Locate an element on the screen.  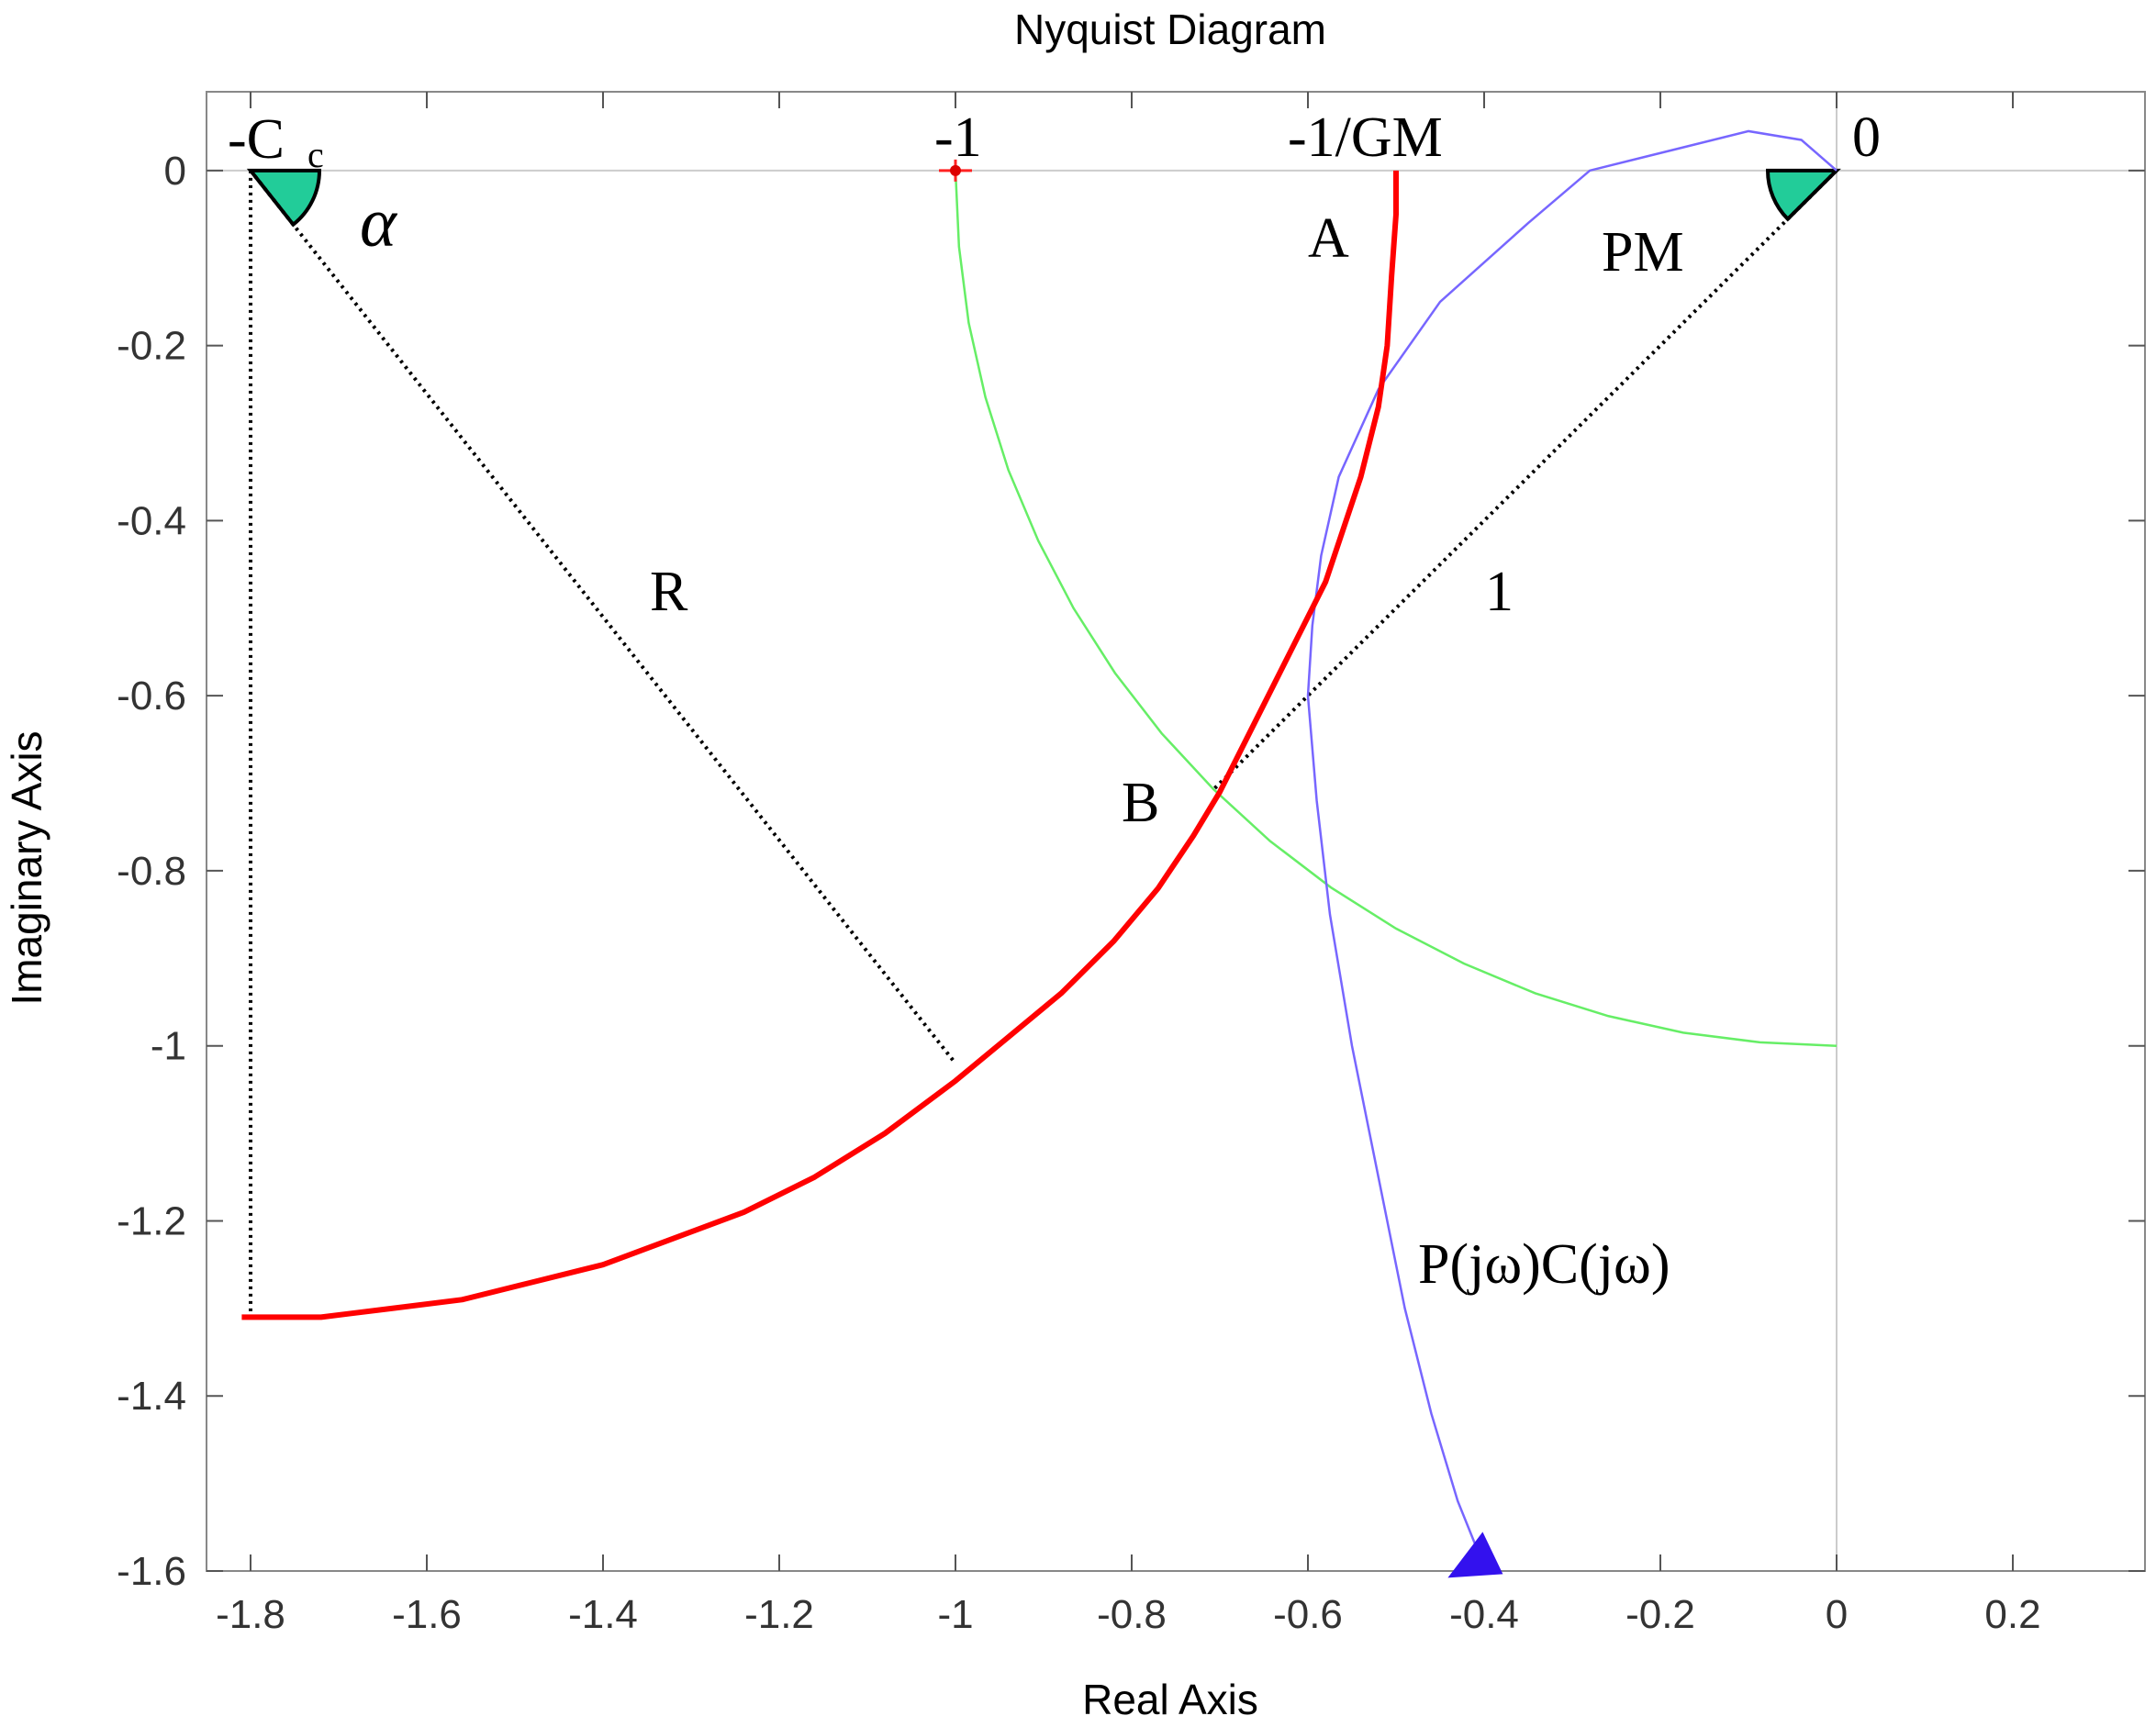
x-tick-label: -1.8 is located at coordinates (251, 1614).